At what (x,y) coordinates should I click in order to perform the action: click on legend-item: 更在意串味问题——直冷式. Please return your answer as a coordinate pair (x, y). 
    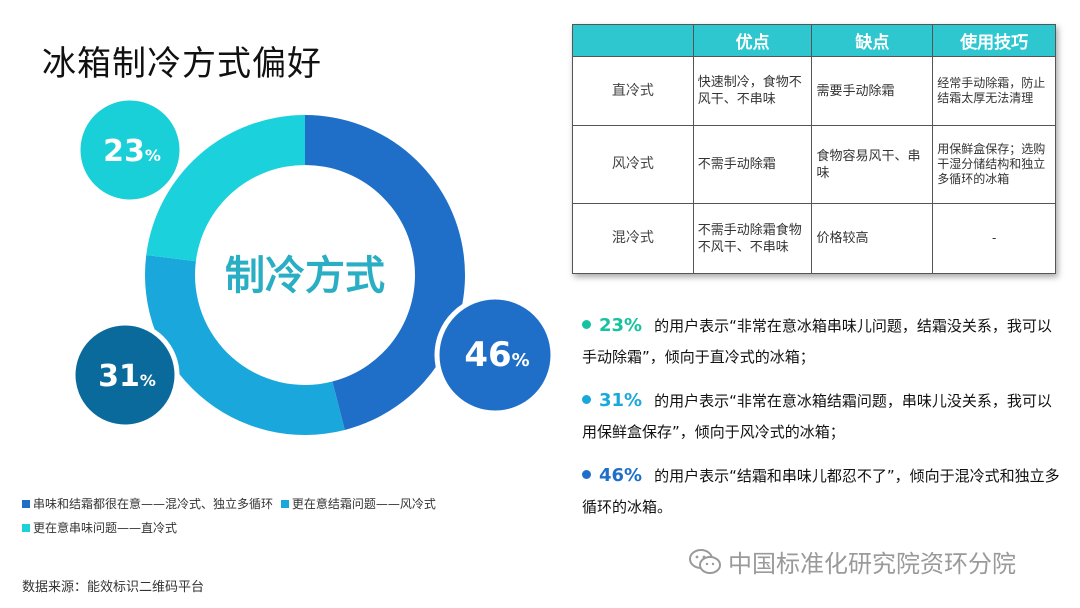
    Looking at the image, I should click on (99, 528).